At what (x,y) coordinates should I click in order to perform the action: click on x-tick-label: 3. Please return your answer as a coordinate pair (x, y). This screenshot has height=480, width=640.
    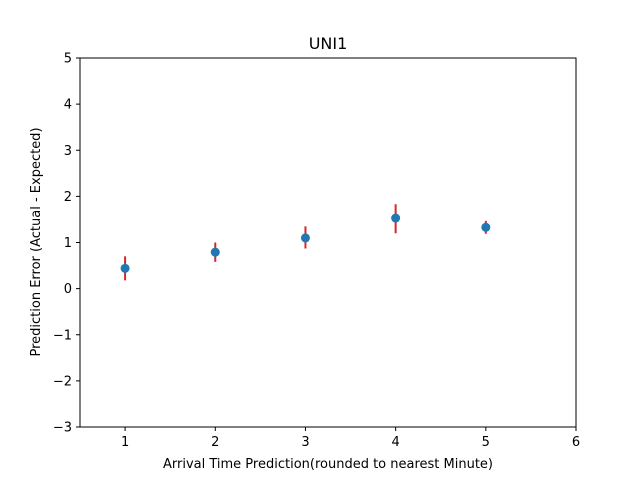
    Looking at the image, I should click on (305, 442).